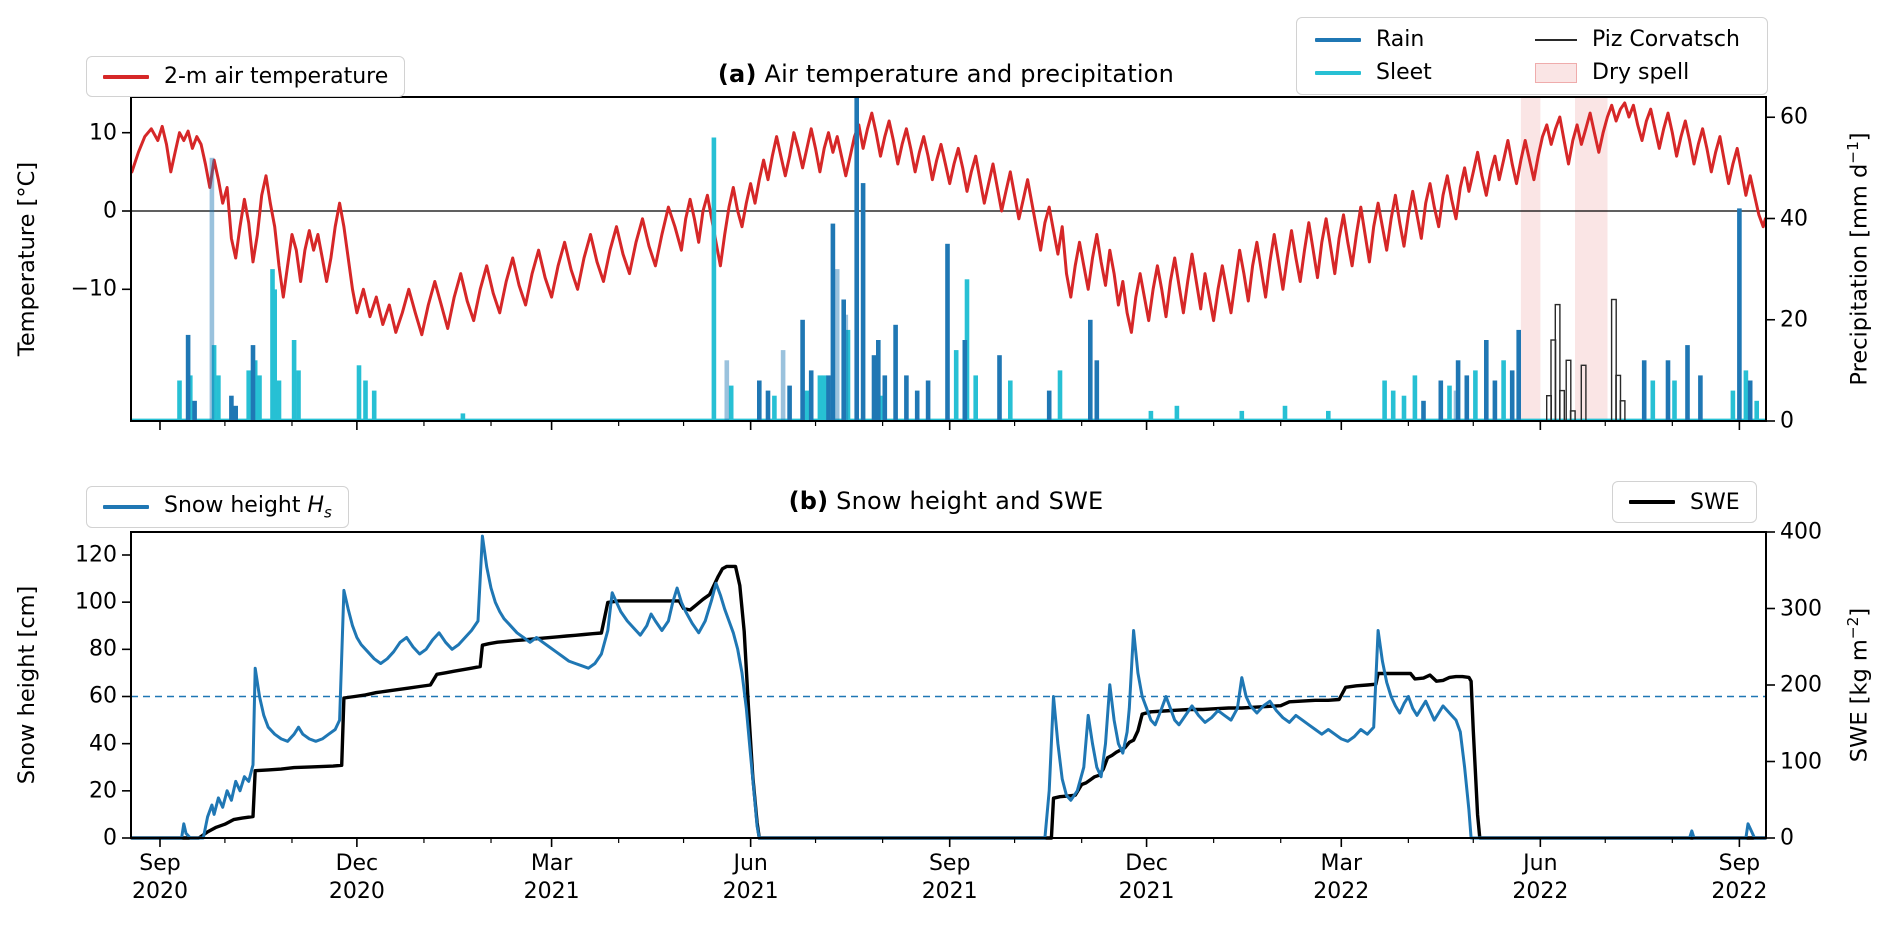 This screenshot has height=927, width=1892. I want to click on temperature-tick-label: 0, so click(110, 211).